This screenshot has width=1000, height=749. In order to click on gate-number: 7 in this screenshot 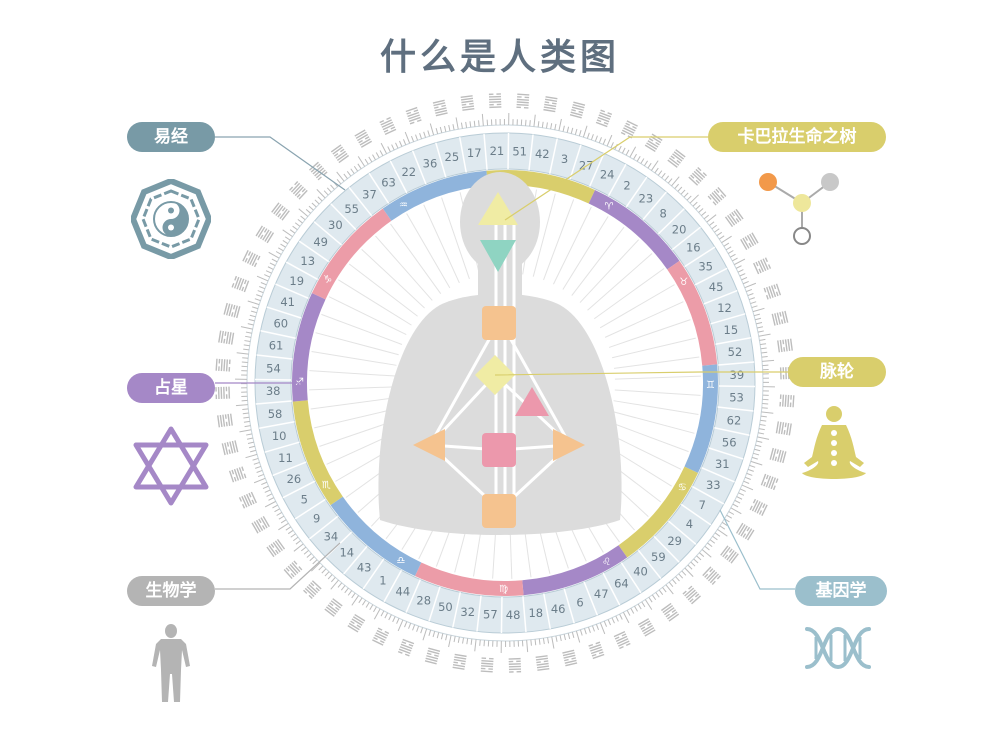, I will do `click(702, 505)`.